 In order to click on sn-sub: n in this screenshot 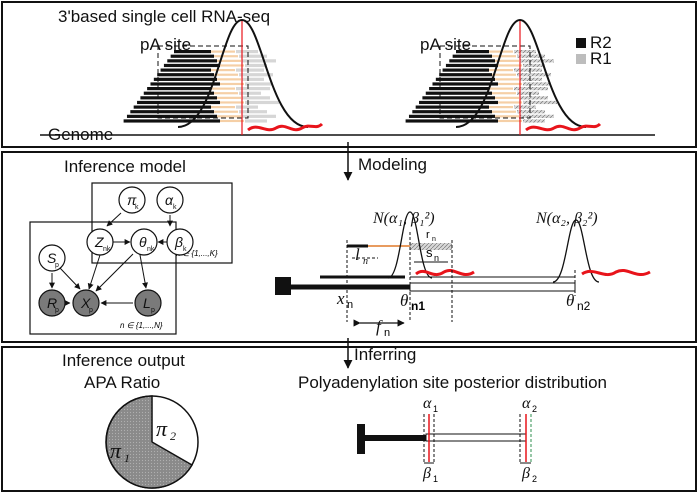, I will do `click(436, 258)`.